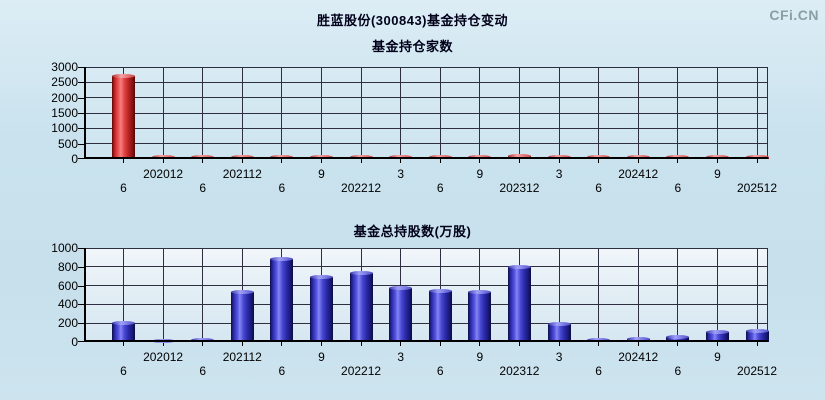  Describe the element at coordinates (242, 357) in the screenshot. I see `x-axis-label: 202112` at that location.